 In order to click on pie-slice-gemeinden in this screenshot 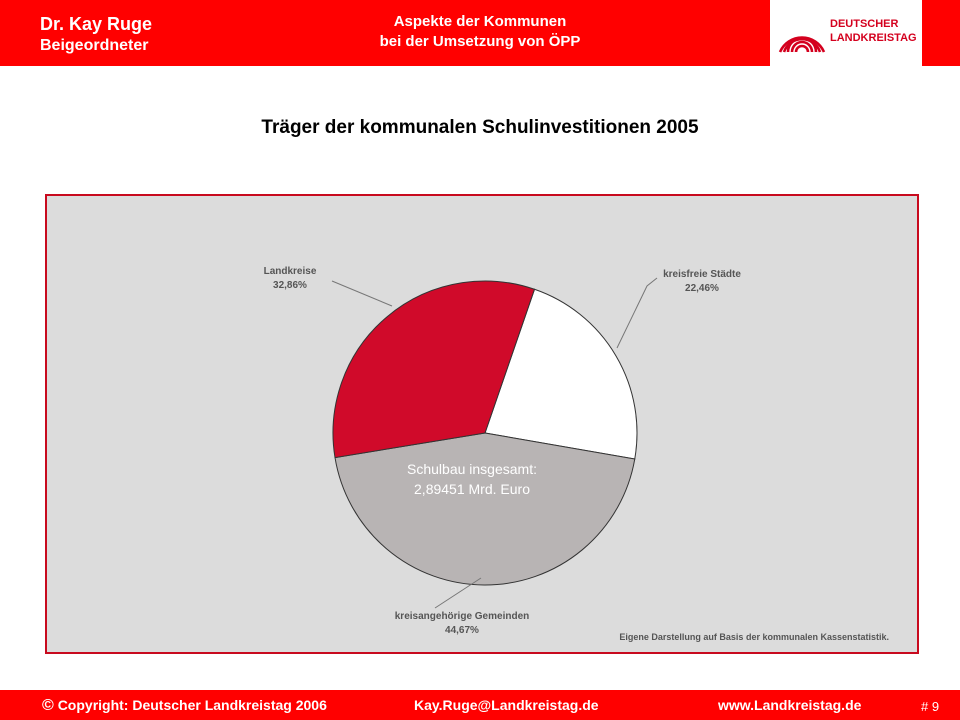, I will do `click(485, 509)`.